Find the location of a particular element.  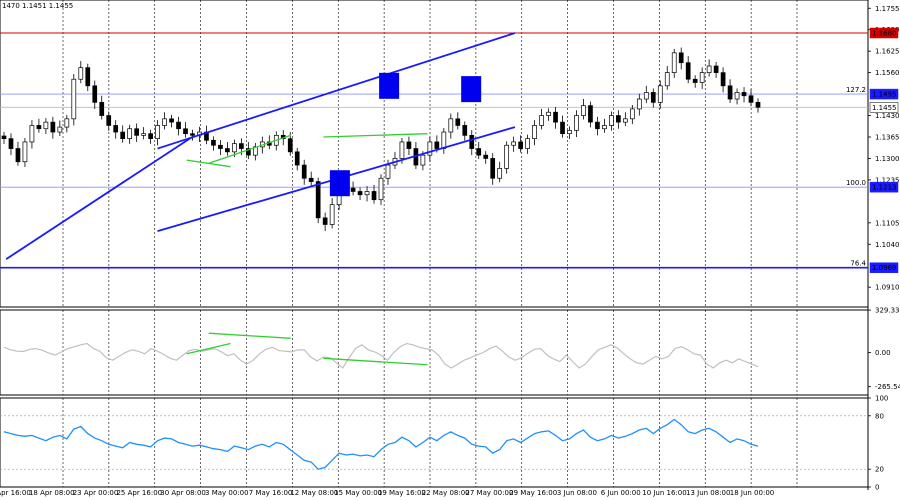

y-tick-label: 1.0910 is located at coordinates (887, 288).